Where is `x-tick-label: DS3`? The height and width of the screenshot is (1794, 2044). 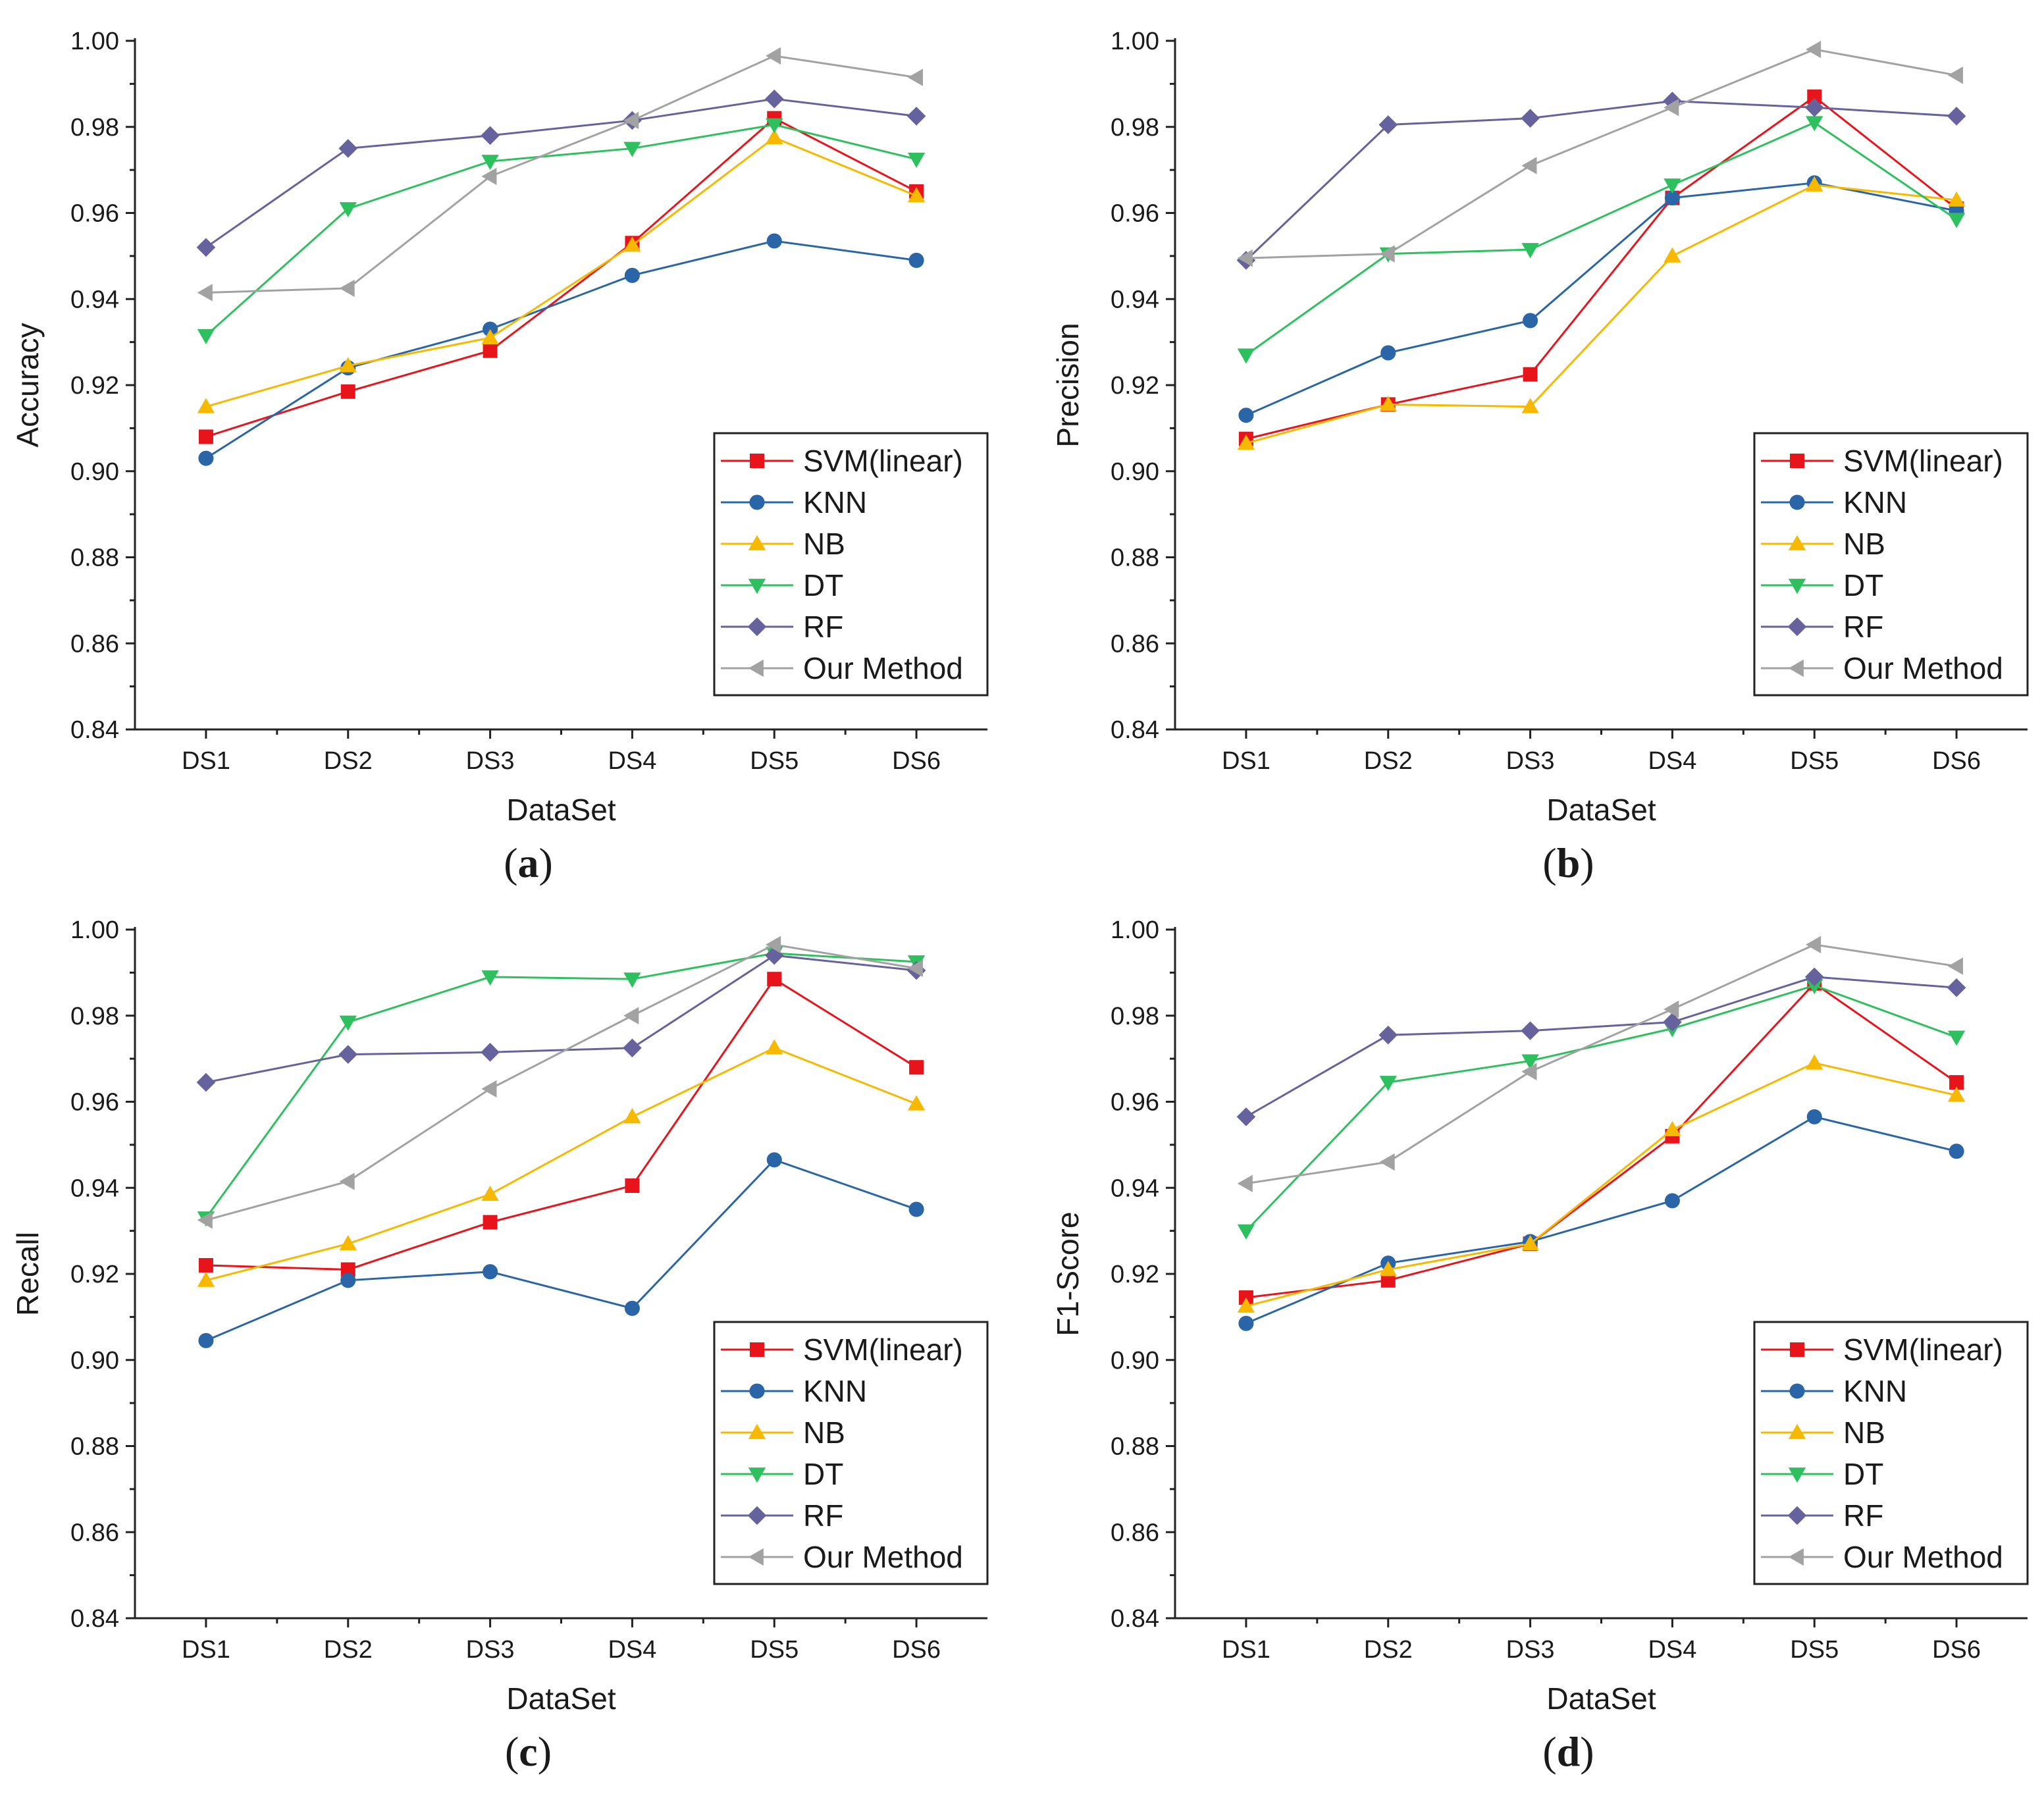
x-tick-label: DS3 is located at coordinates (1530, 1650).